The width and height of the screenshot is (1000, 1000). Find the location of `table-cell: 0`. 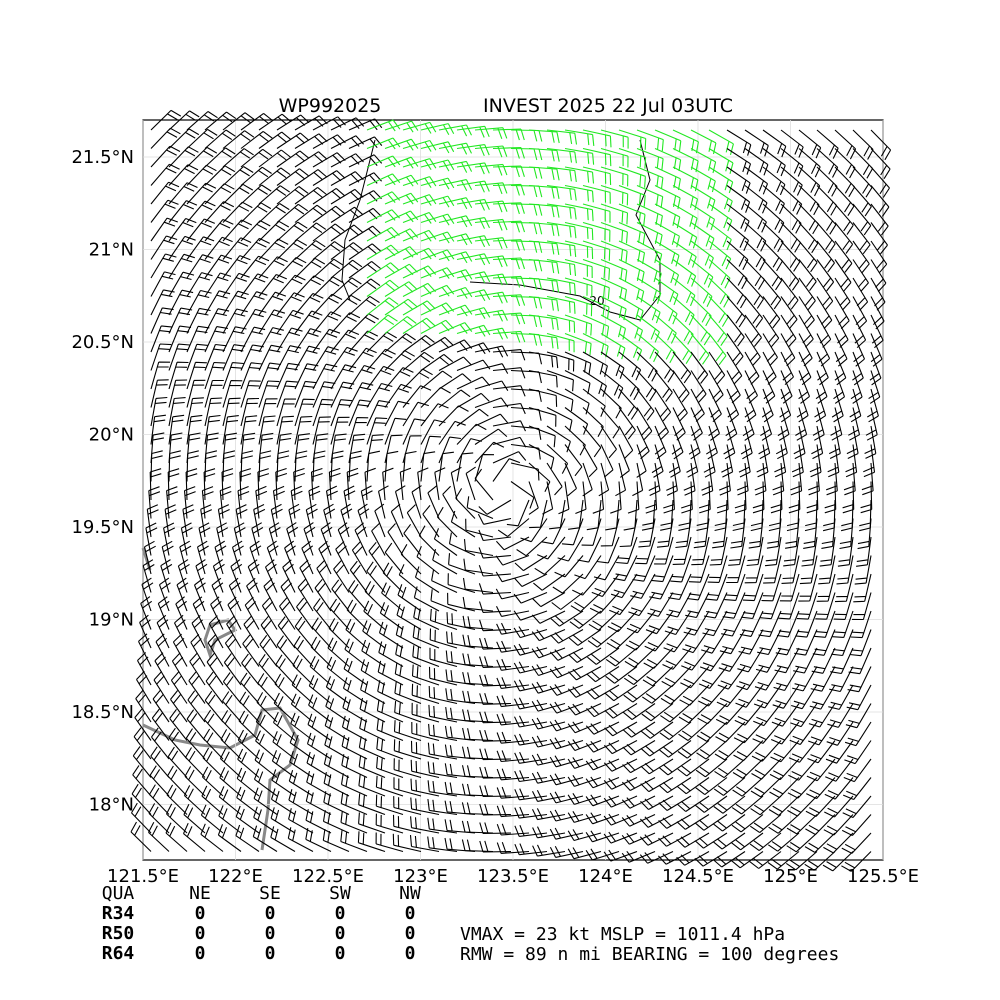

table-cell: 0 is located at coordinates (340, 913).